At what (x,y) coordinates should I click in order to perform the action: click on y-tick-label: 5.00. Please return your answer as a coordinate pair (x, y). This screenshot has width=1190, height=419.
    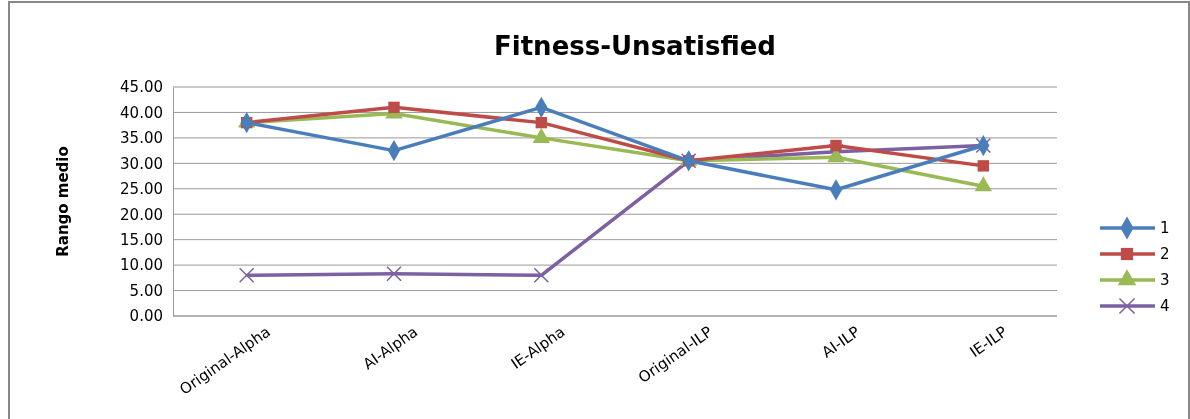
    Looking at the image, I should click on (146, 290).